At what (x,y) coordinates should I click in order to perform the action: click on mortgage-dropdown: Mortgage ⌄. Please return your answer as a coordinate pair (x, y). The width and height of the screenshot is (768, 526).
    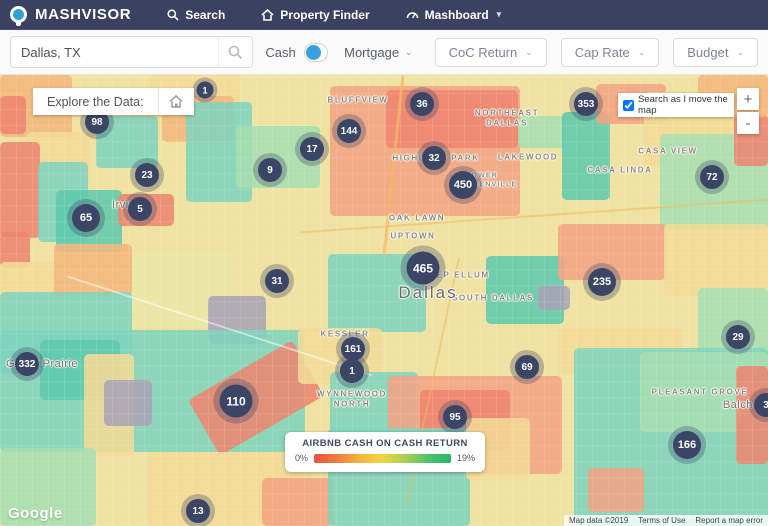
    Looking at the image, I should click on (378, 52).